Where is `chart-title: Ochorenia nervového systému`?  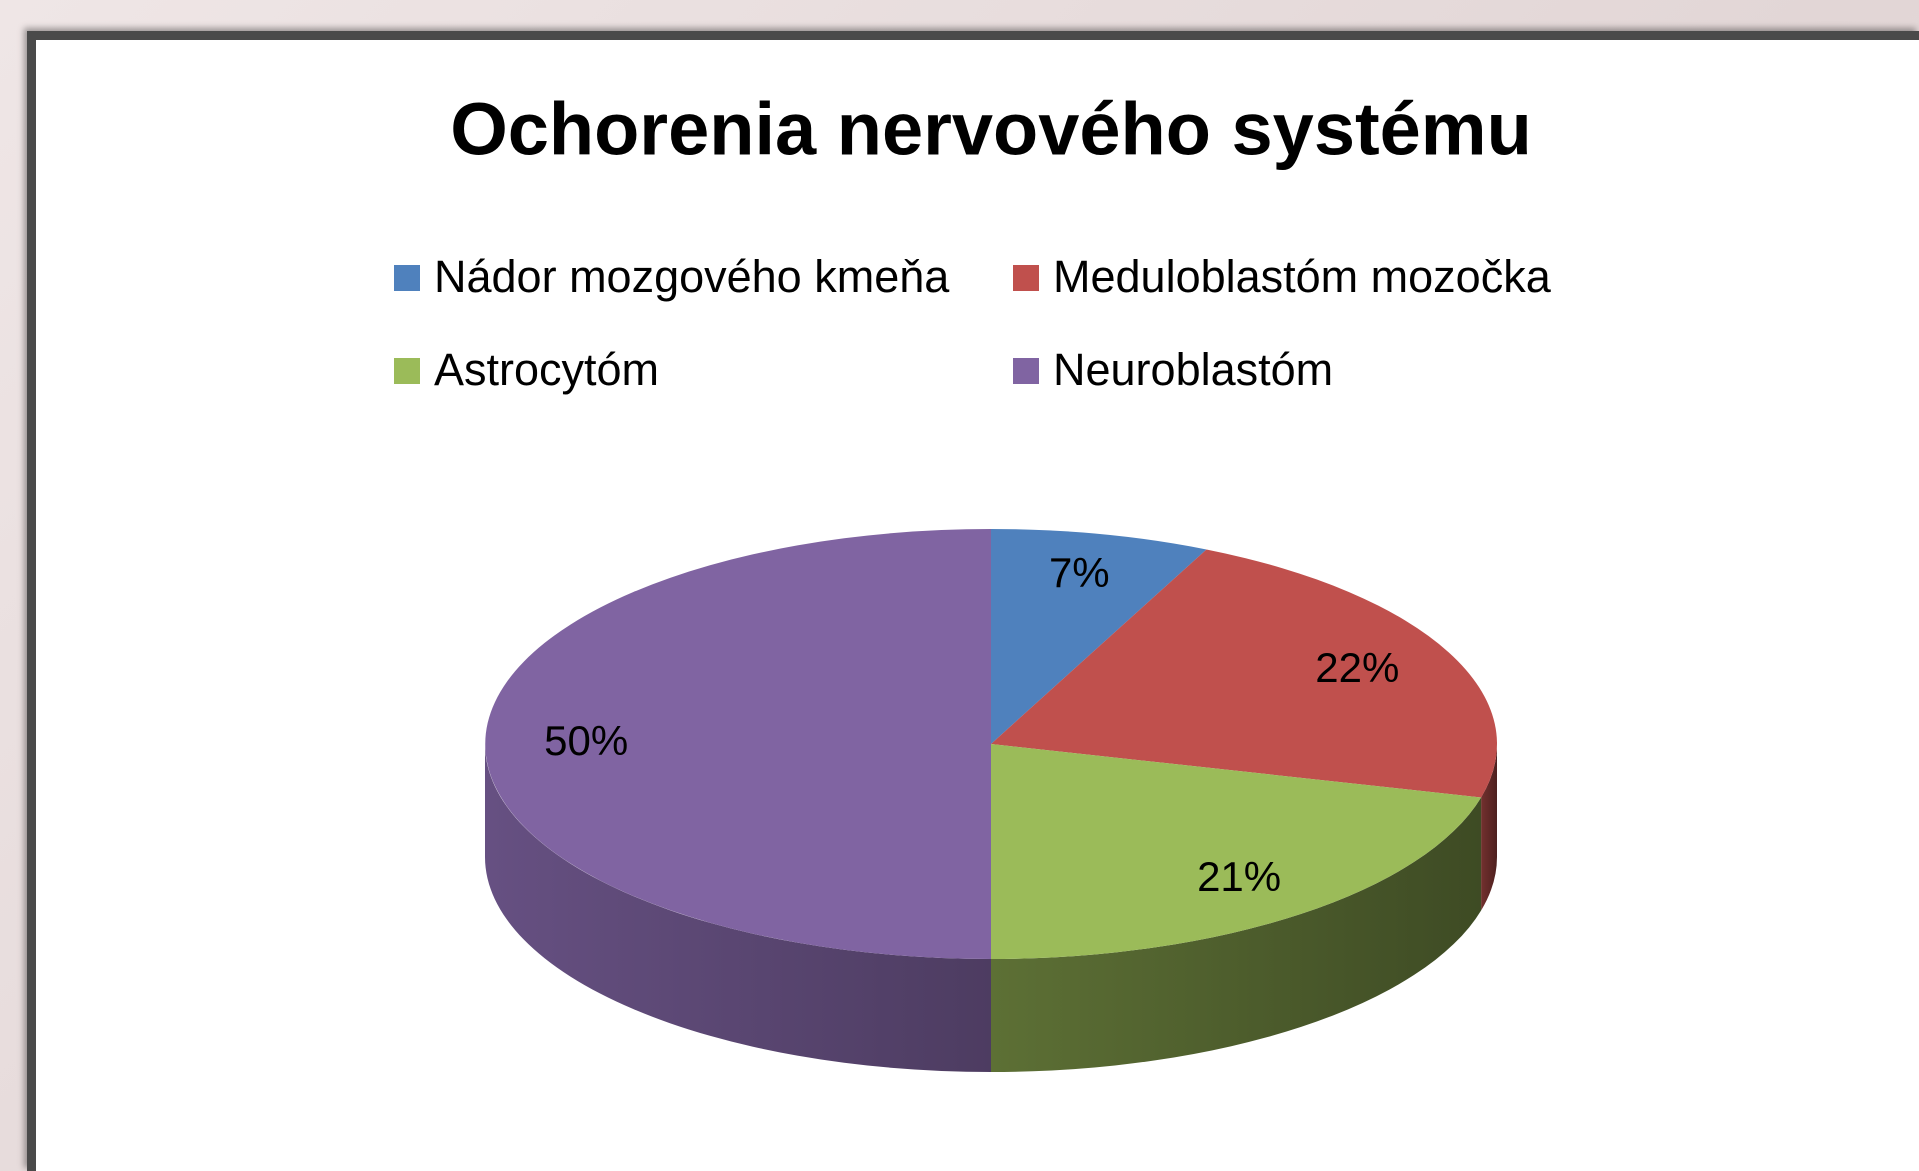 chart-title: Ochorenia nervového systému is located at coordinates (991, 129).